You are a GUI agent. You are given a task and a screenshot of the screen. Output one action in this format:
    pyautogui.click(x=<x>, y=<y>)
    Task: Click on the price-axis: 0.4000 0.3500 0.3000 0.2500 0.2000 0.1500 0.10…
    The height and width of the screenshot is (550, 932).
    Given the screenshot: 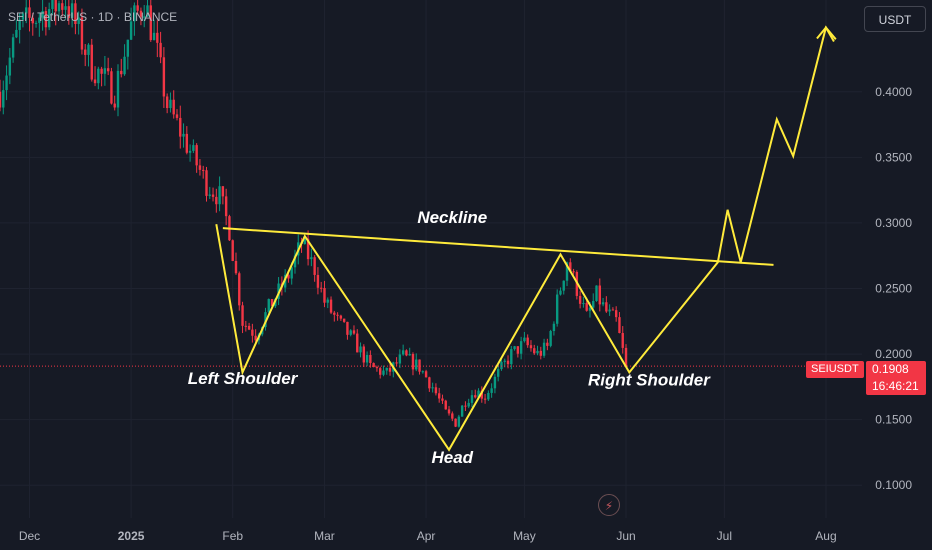 What is the action you would take?
    pyautogui.click(x=893, y=288)
    